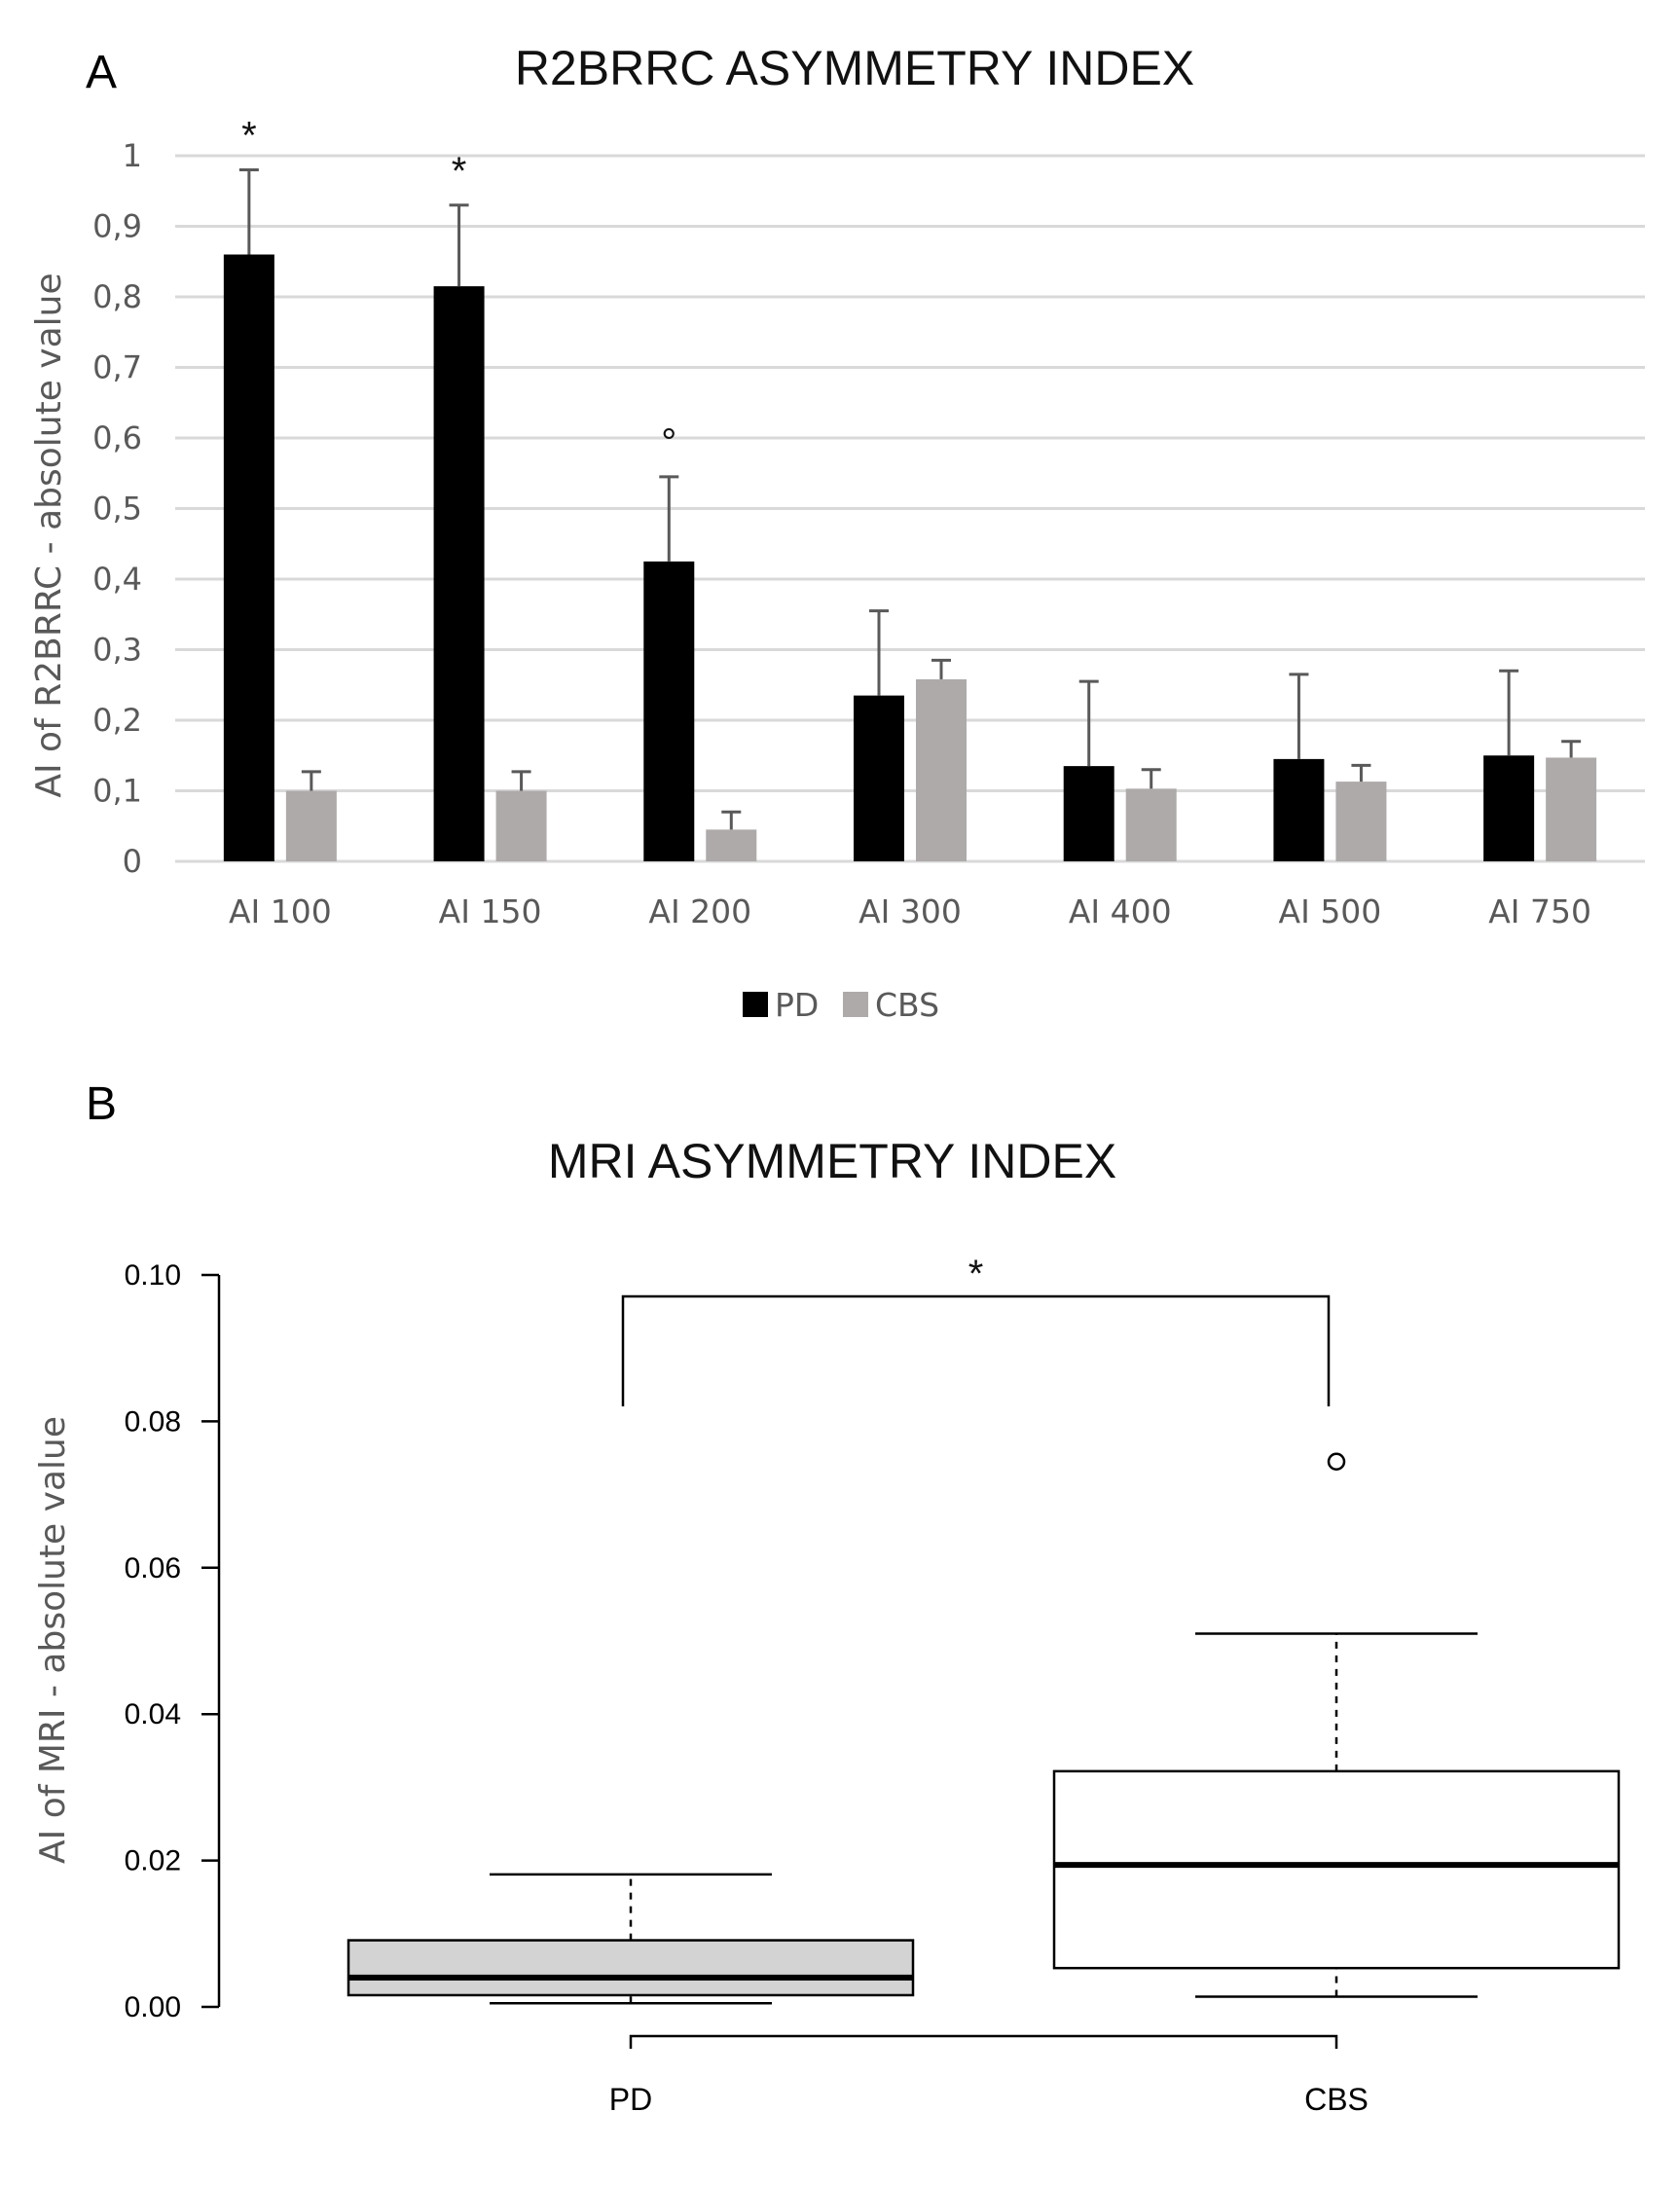 This screenshot has width=1680, height=2185. Describe the element at coordinates (101, 1104) in the screenshot. I see `panel-b-label: B` at that location.